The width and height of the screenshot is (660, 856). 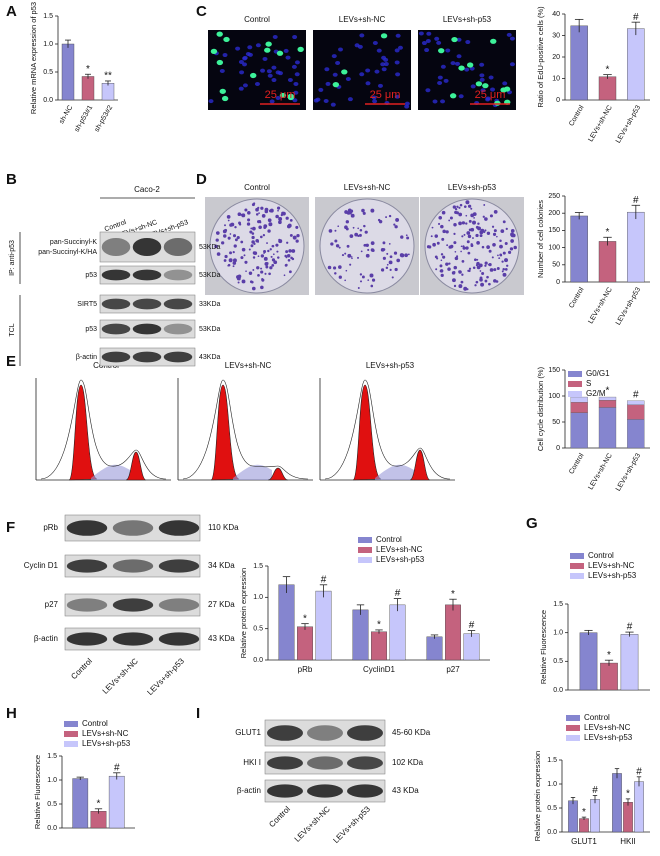 What do you see at coordinates (147, 189) in the screenshot?
I see `cell-line: Caco-2` at bounding box center [147, 189].